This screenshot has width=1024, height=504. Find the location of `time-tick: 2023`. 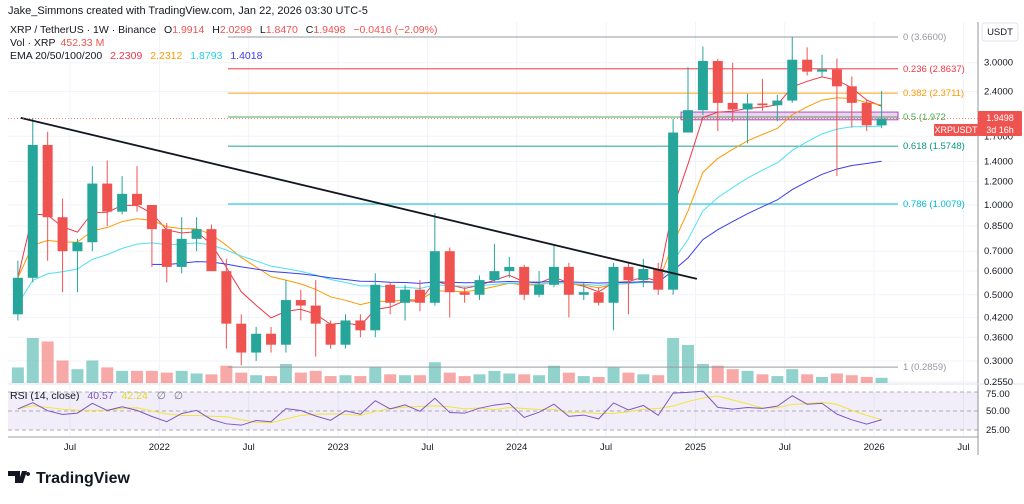

time-tick: 2023 is located at coordinates (337, 447).